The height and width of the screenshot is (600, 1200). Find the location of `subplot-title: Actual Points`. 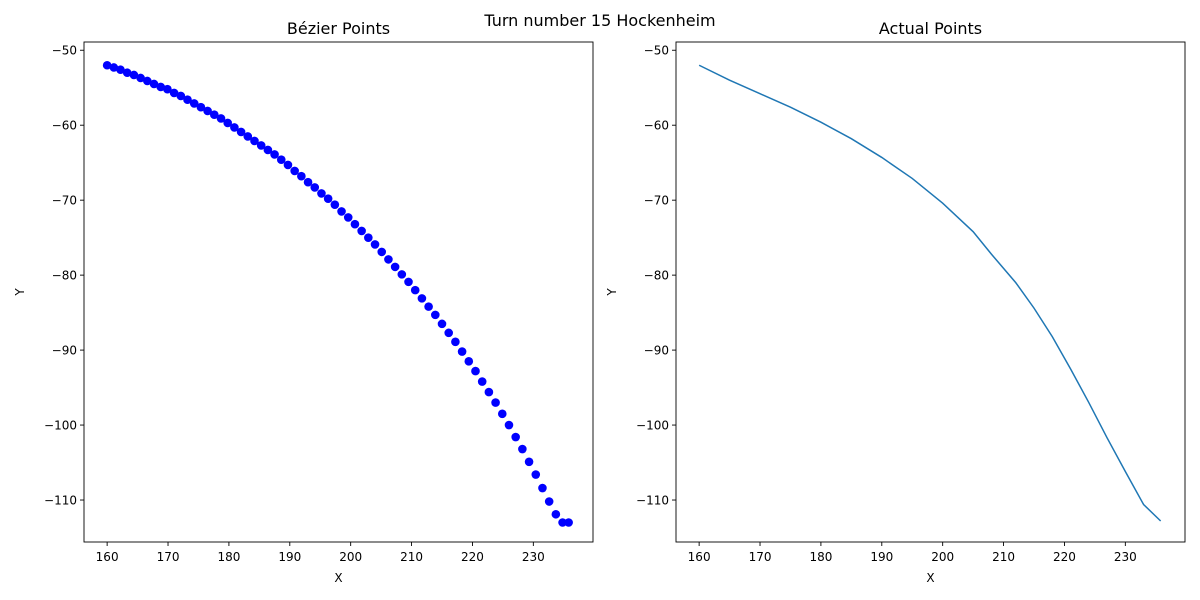

subplot-title: Actual Points is located at coordinates (930, 28).